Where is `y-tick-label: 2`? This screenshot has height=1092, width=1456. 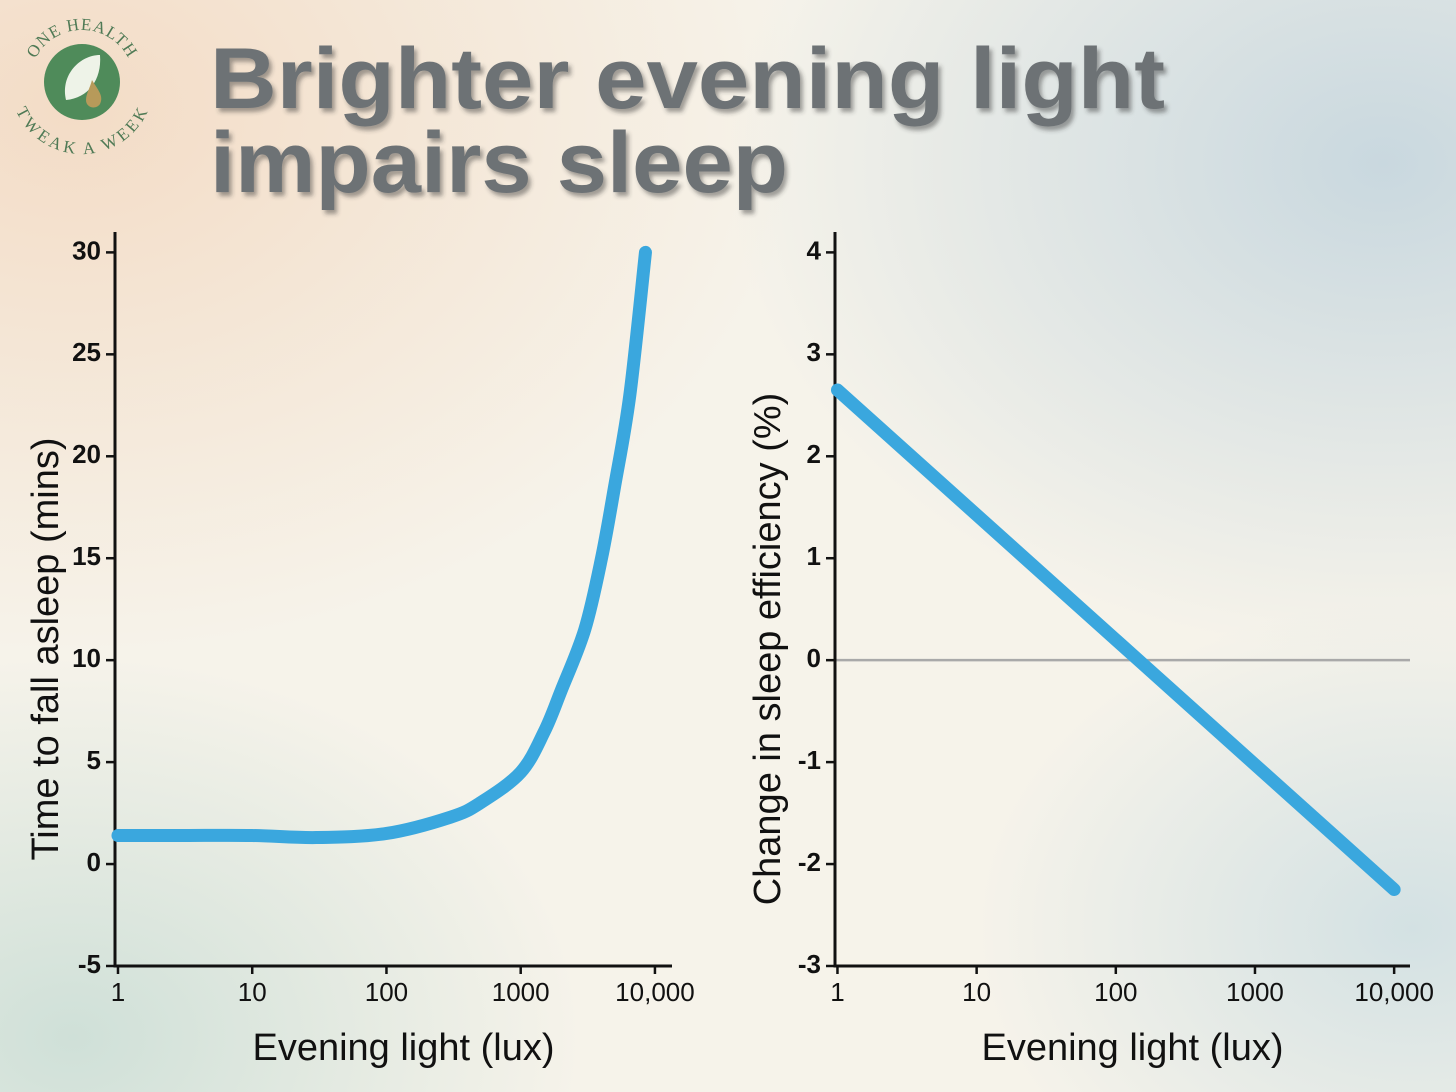 y-tick-label: 2 is located at coordinates (814, 454).